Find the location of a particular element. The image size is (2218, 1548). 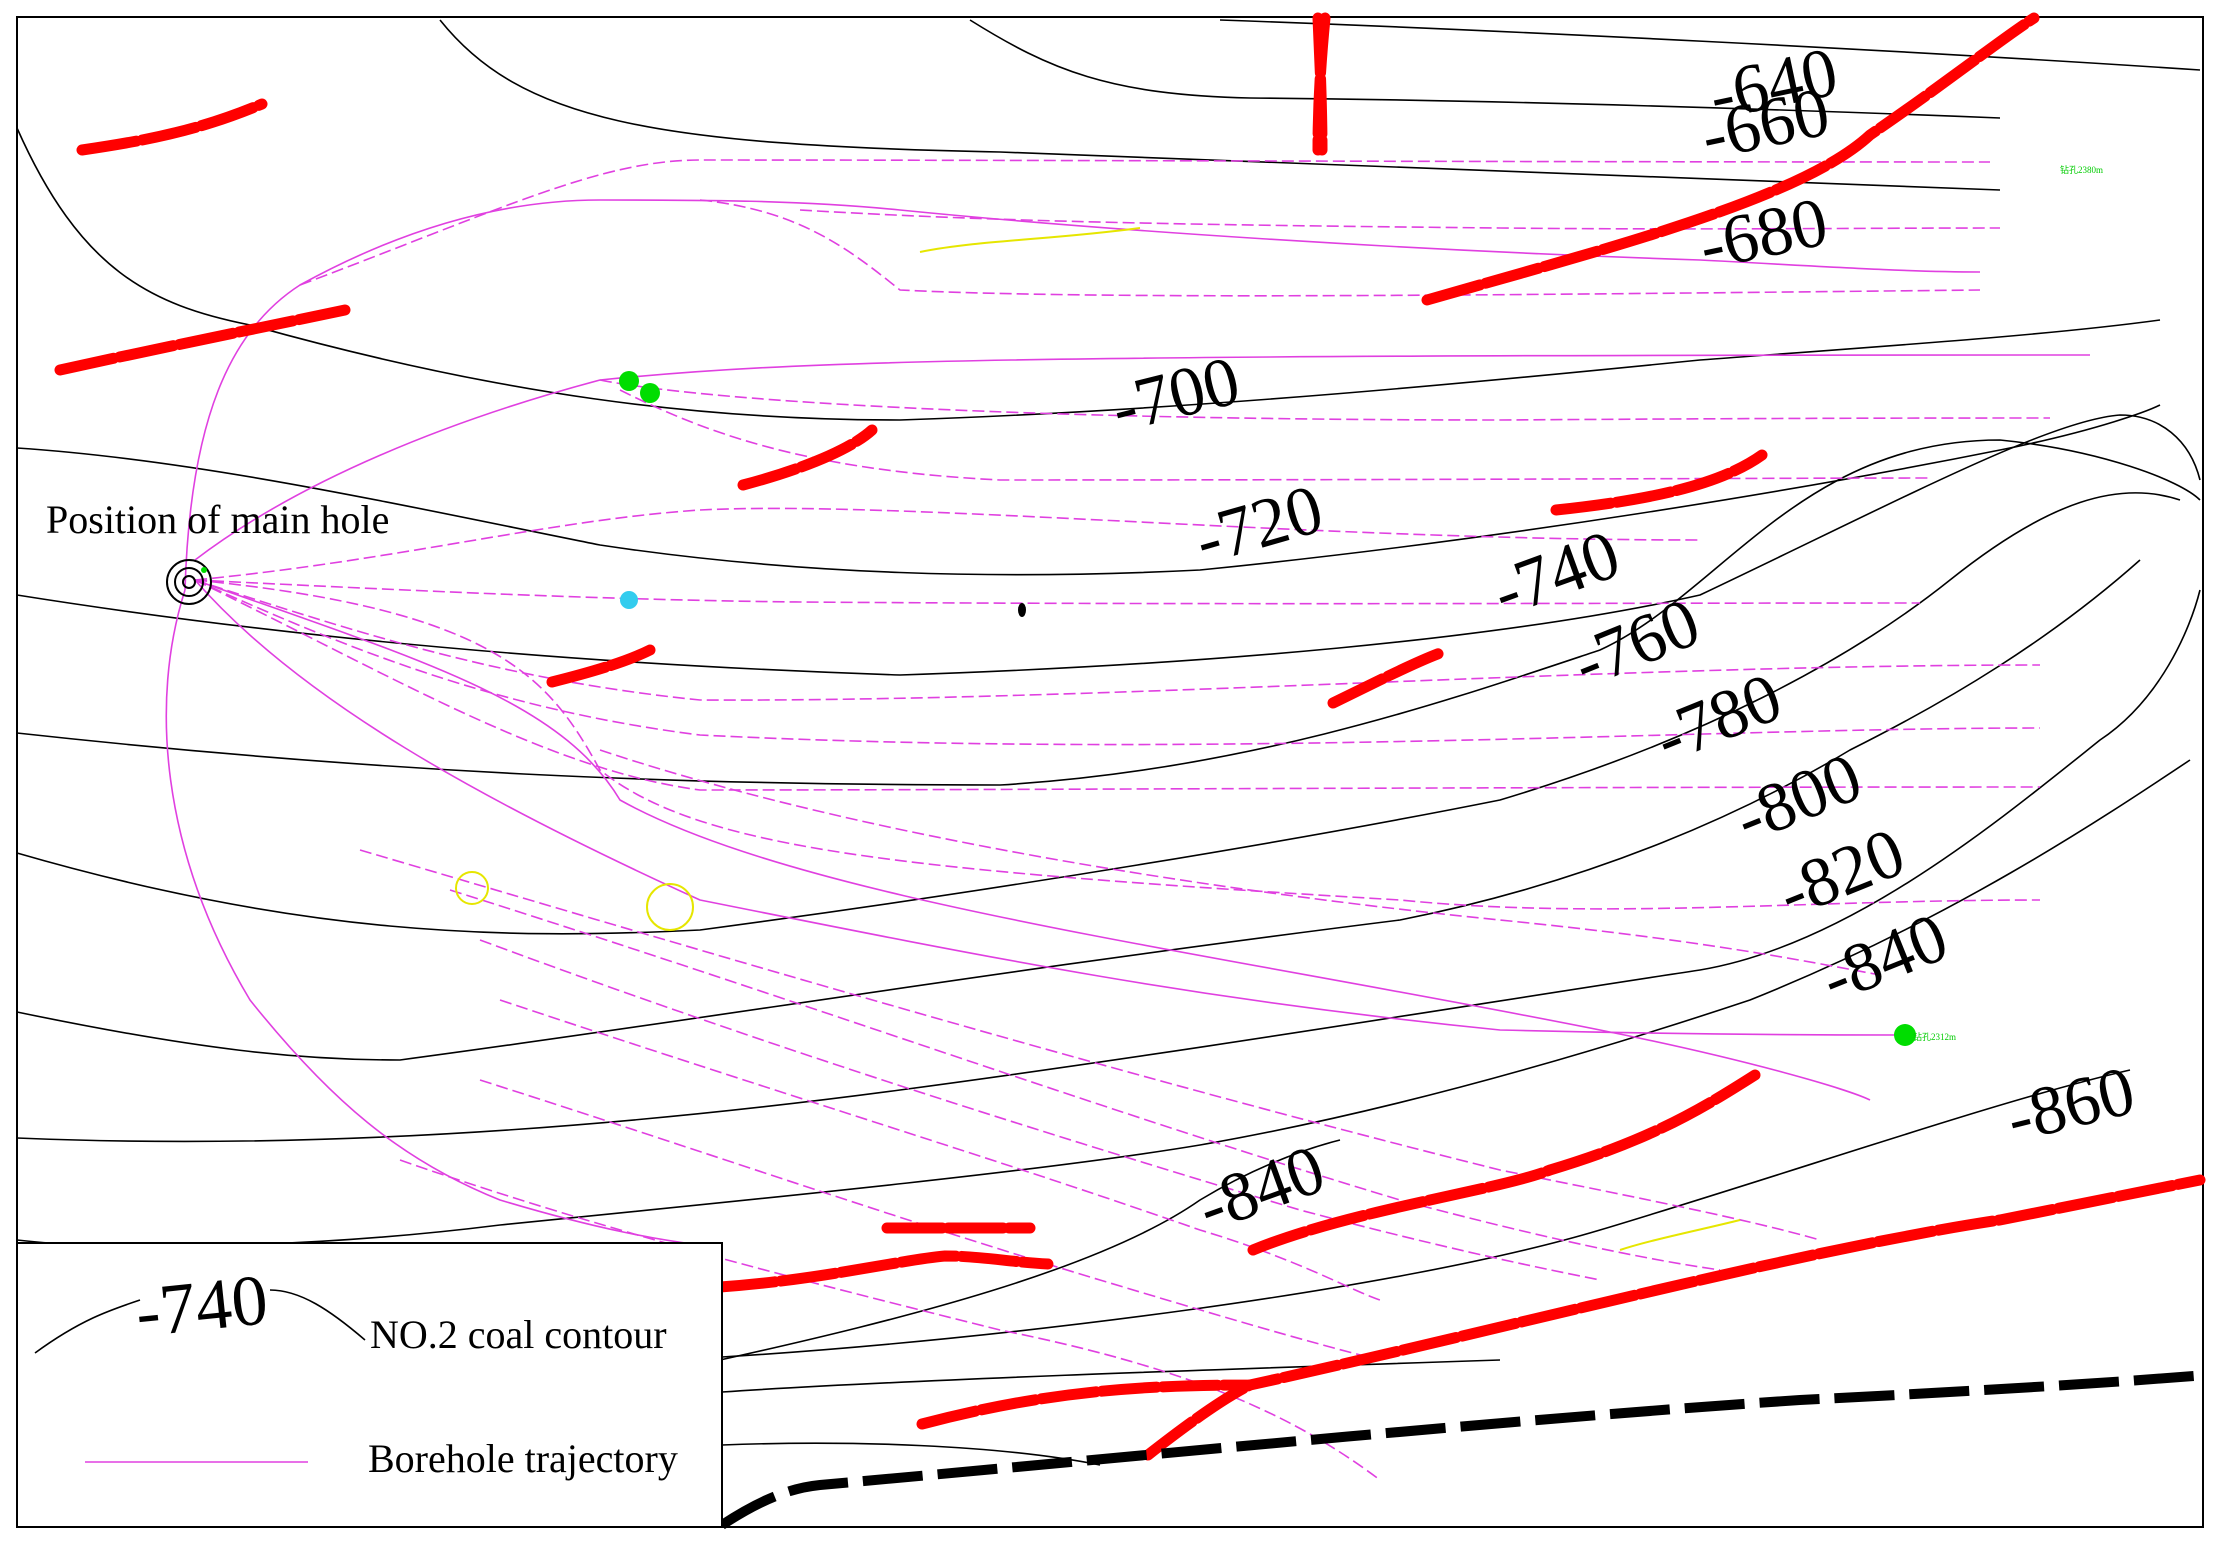

legend-box is located at coordinates (369, 1385).